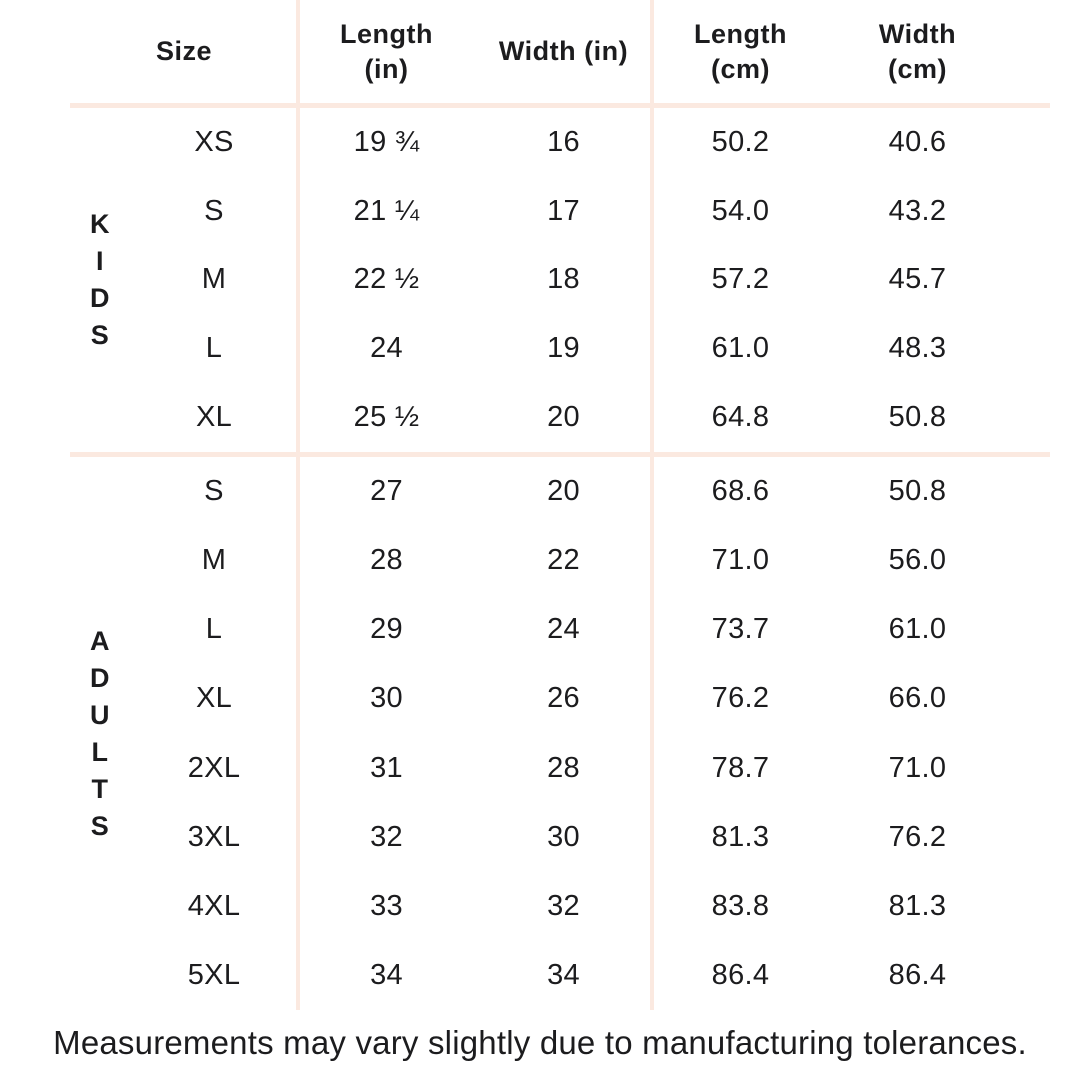  Describe the element at coordinates (386, 141) in the screenshot. I see `length-in-cell: 19 ¾` at that location.